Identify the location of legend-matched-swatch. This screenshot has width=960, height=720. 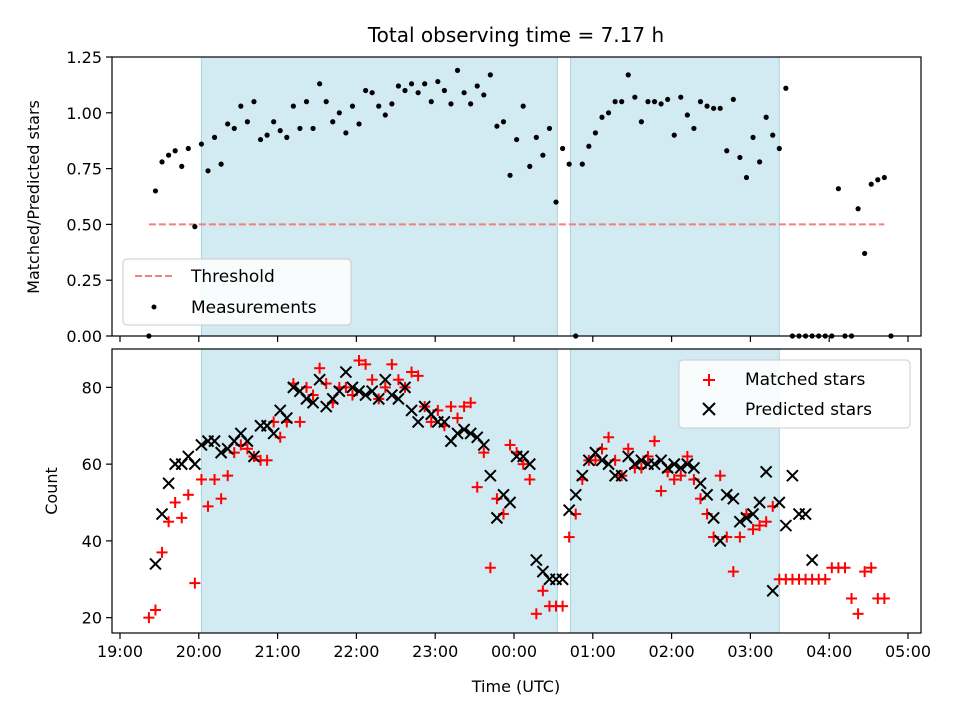
(709, 380).